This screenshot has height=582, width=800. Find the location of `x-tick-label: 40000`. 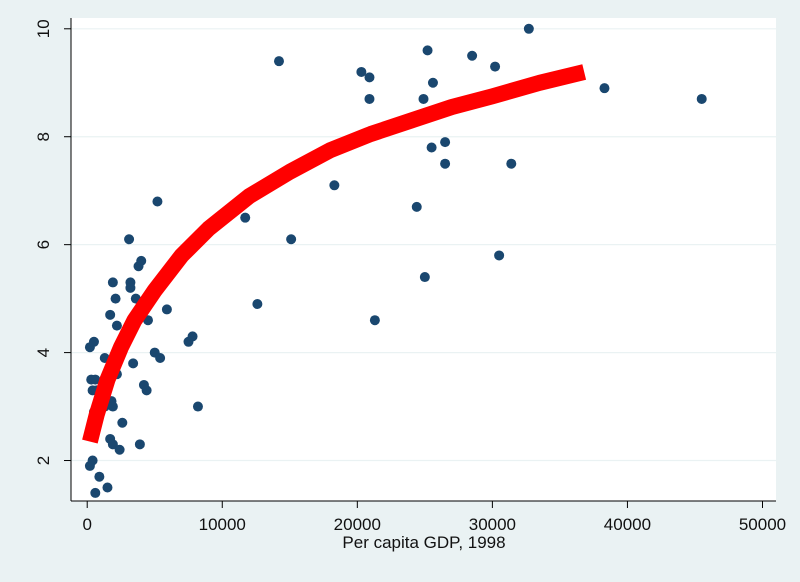

x-tick-label: 40000 is located at coordinates (627, 524).